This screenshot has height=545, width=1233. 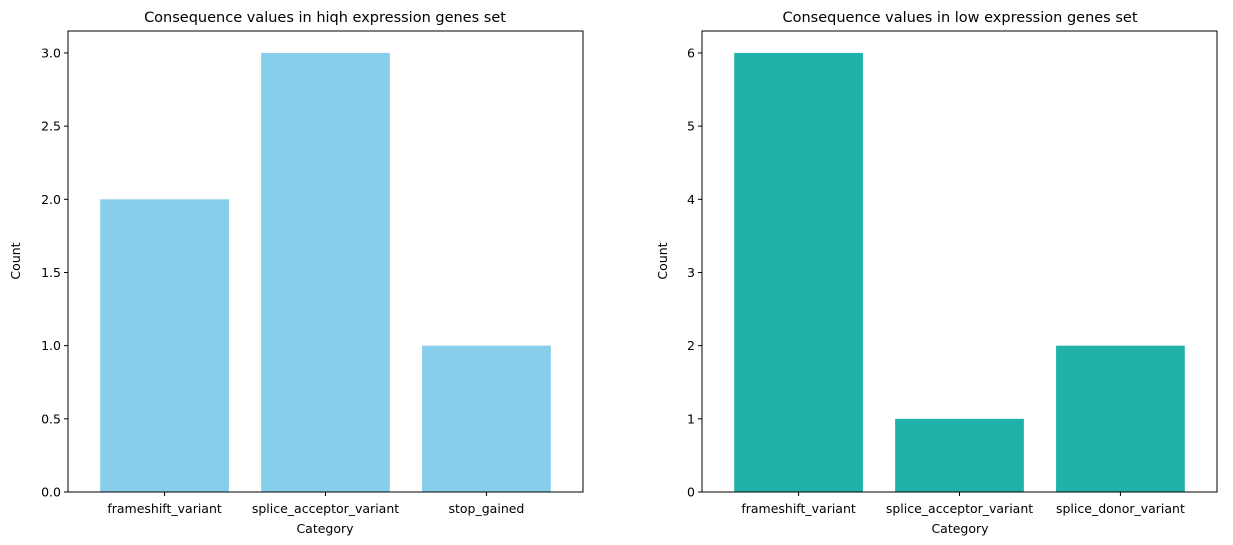 What do you see at coordinates (51, 126) in the screenshot?
I see `y-tick-label: 2.5` at bounding box center [51, 126].